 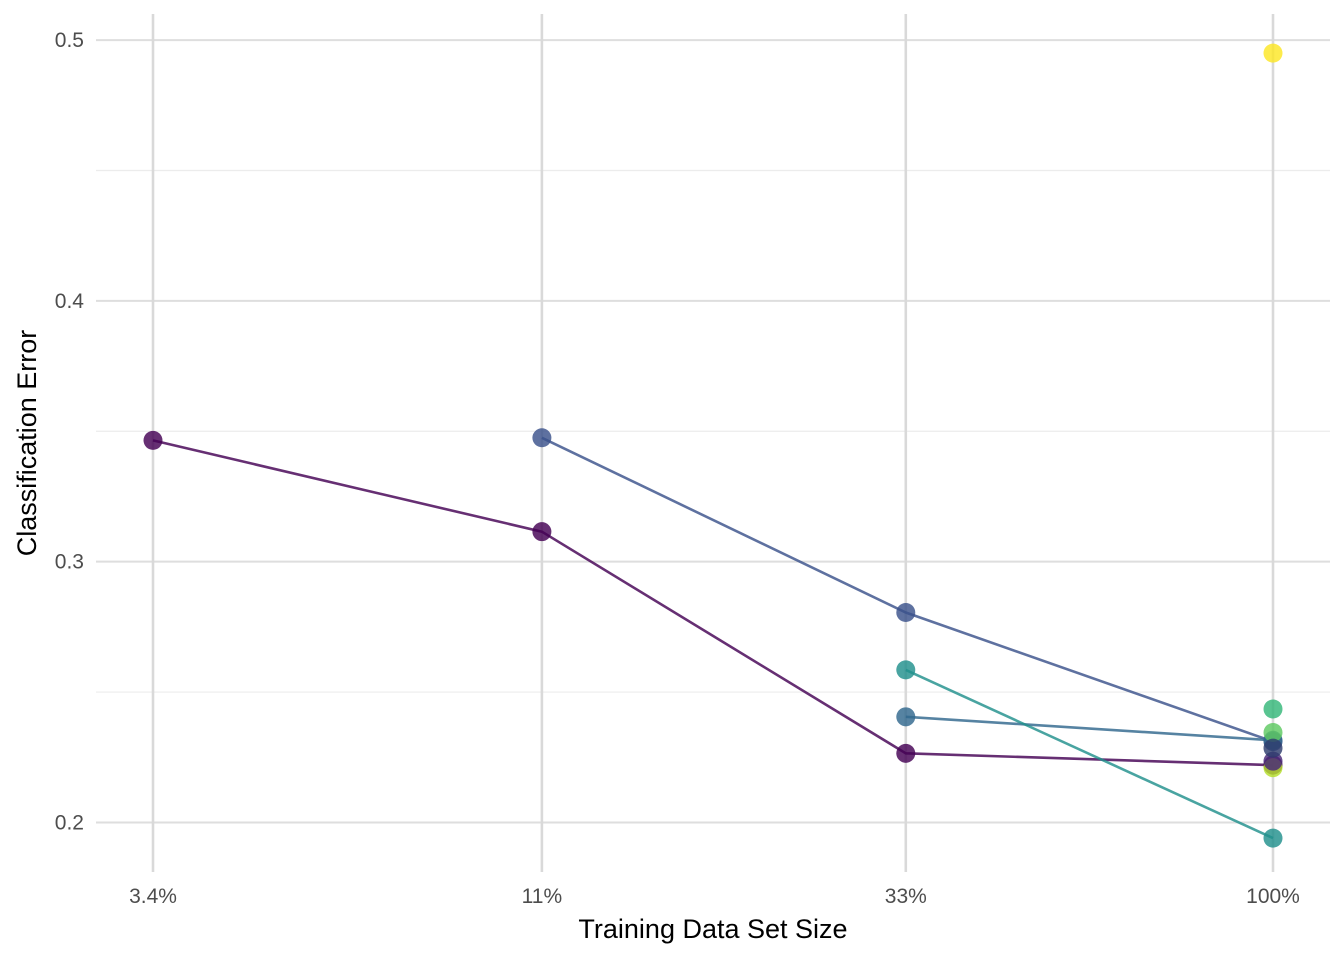 What do you see at coordinates (1273, 896) in the screenshot?
I see `x-tick-label: 100%` at bounding box center [1273, 896].